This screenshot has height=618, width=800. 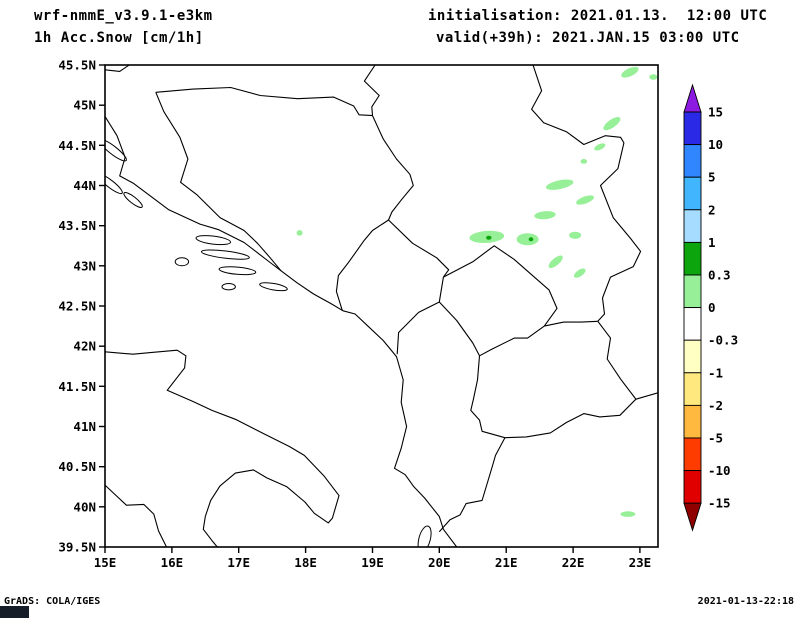 What do you see at coordinates (719, 470) in the screenshot?
I see `colorbar-label: -10` at bounding box center [719, 470].